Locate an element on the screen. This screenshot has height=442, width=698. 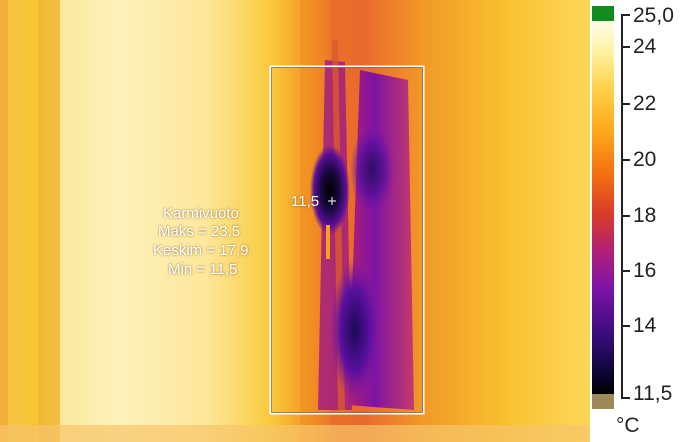
tick-label-16: 16 is located at coordinates (645, 270).